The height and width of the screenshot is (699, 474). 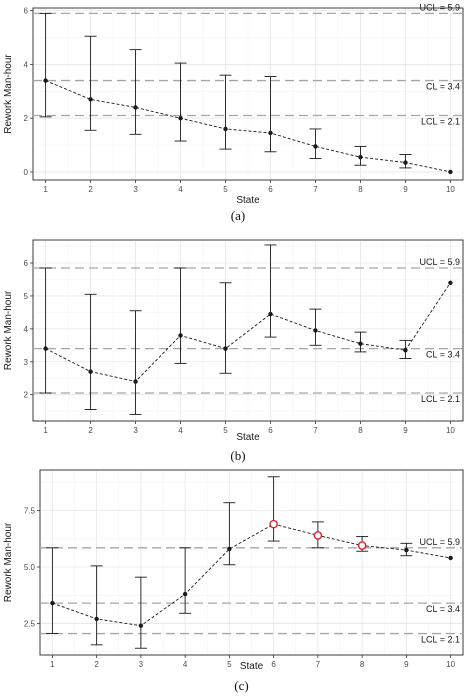 I want to click on y-tick-label: 2.5, so click(x=30, y=623).